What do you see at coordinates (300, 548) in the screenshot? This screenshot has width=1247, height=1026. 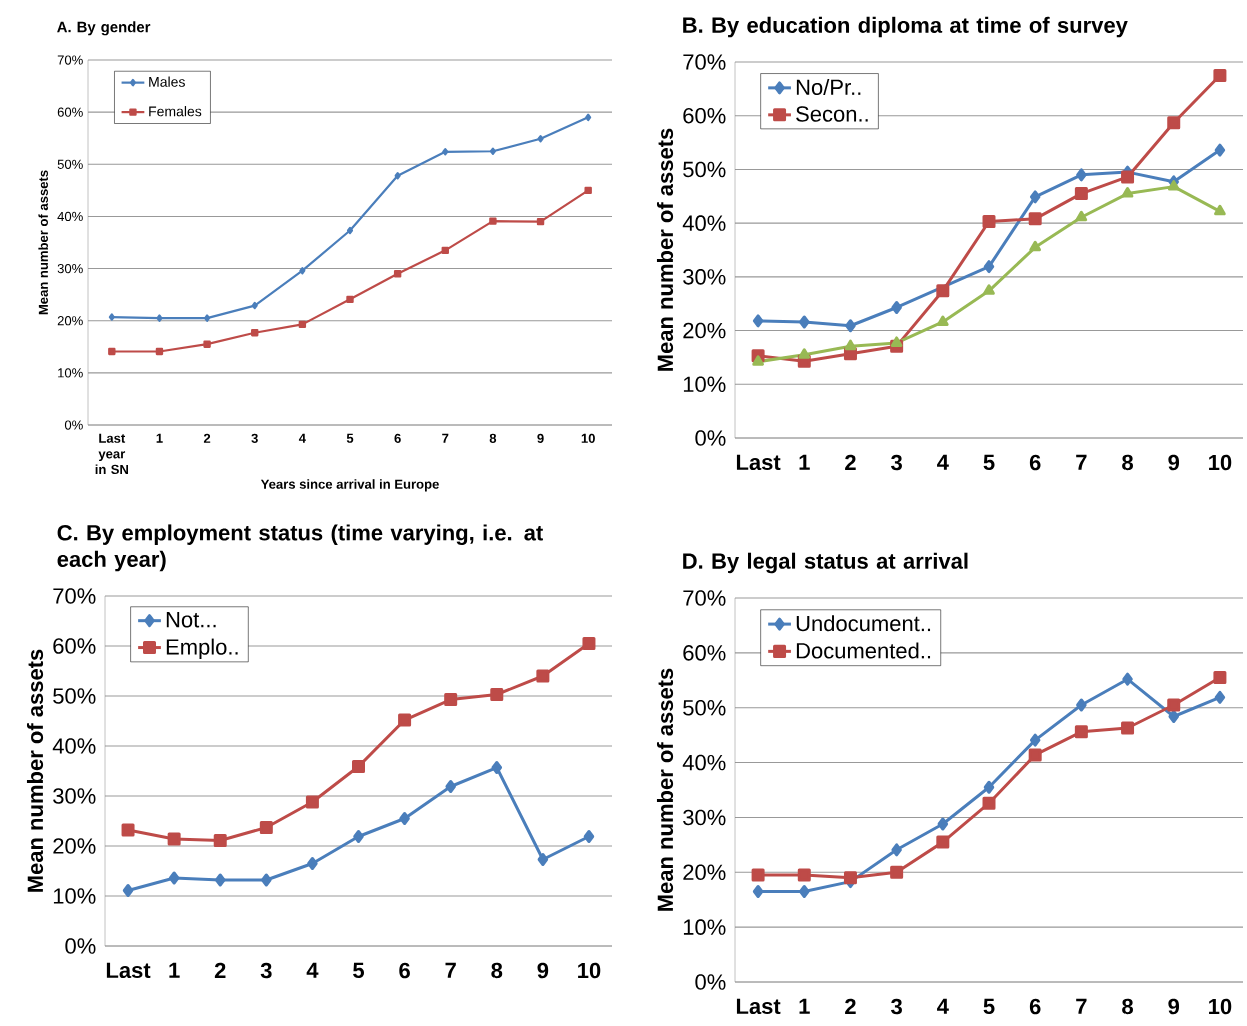 I see `chart-title: C. By employment status (time varying, i.e. at each year)` at bounding box center [300, 548].